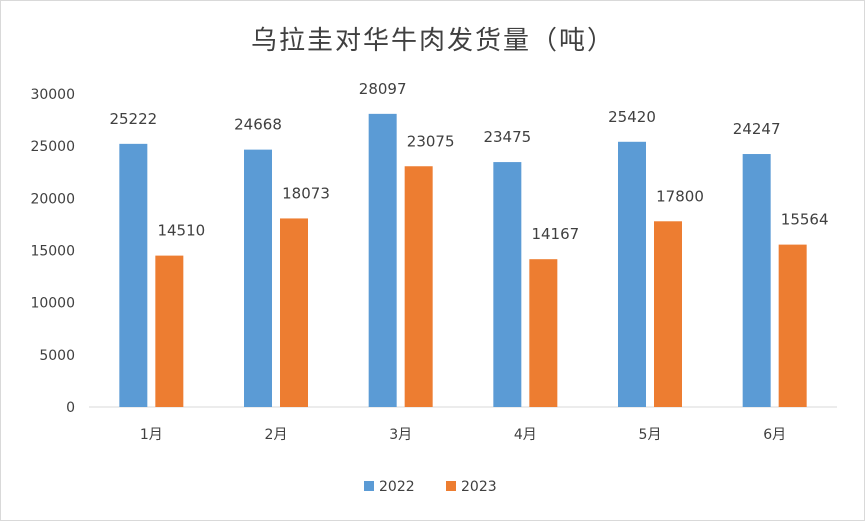 The width and height of the screenshot is (865, 522). What do you see at coordinates (433, 41) in the screenshot?
I see `chart-title: 乌拉圭对华牛肉发货量（吨）` at bounding box center [433, 41].